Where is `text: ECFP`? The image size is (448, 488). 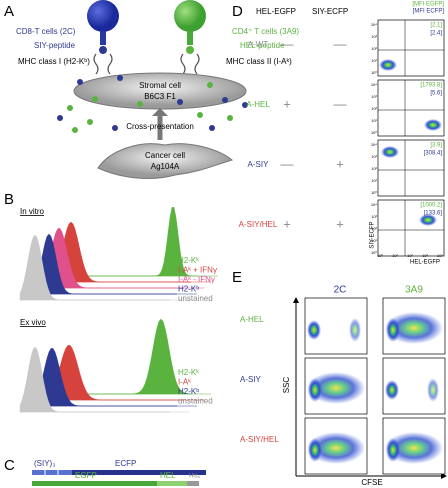
text: ECFP is located at coordinates (125, 463).